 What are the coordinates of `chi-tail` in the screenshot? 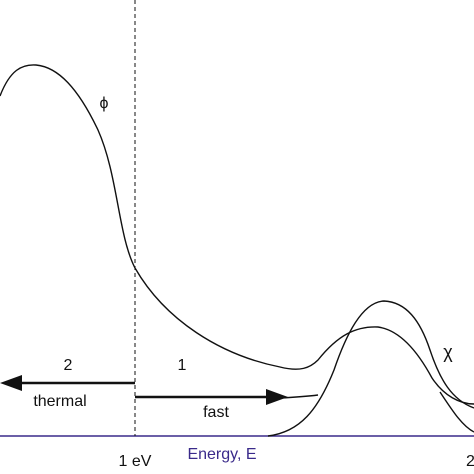 It's located at (376, 412).